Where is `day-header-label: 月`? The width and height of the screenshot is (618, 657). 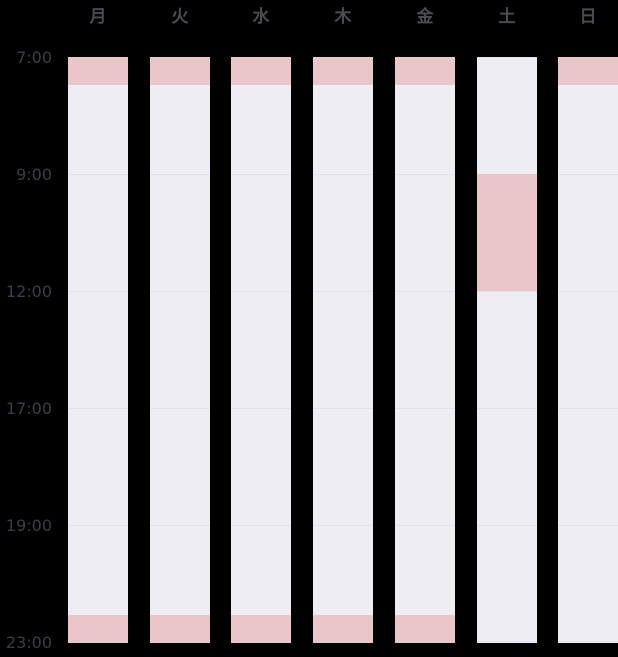 day-header-label: 月 is located at coordinates (98, 17).